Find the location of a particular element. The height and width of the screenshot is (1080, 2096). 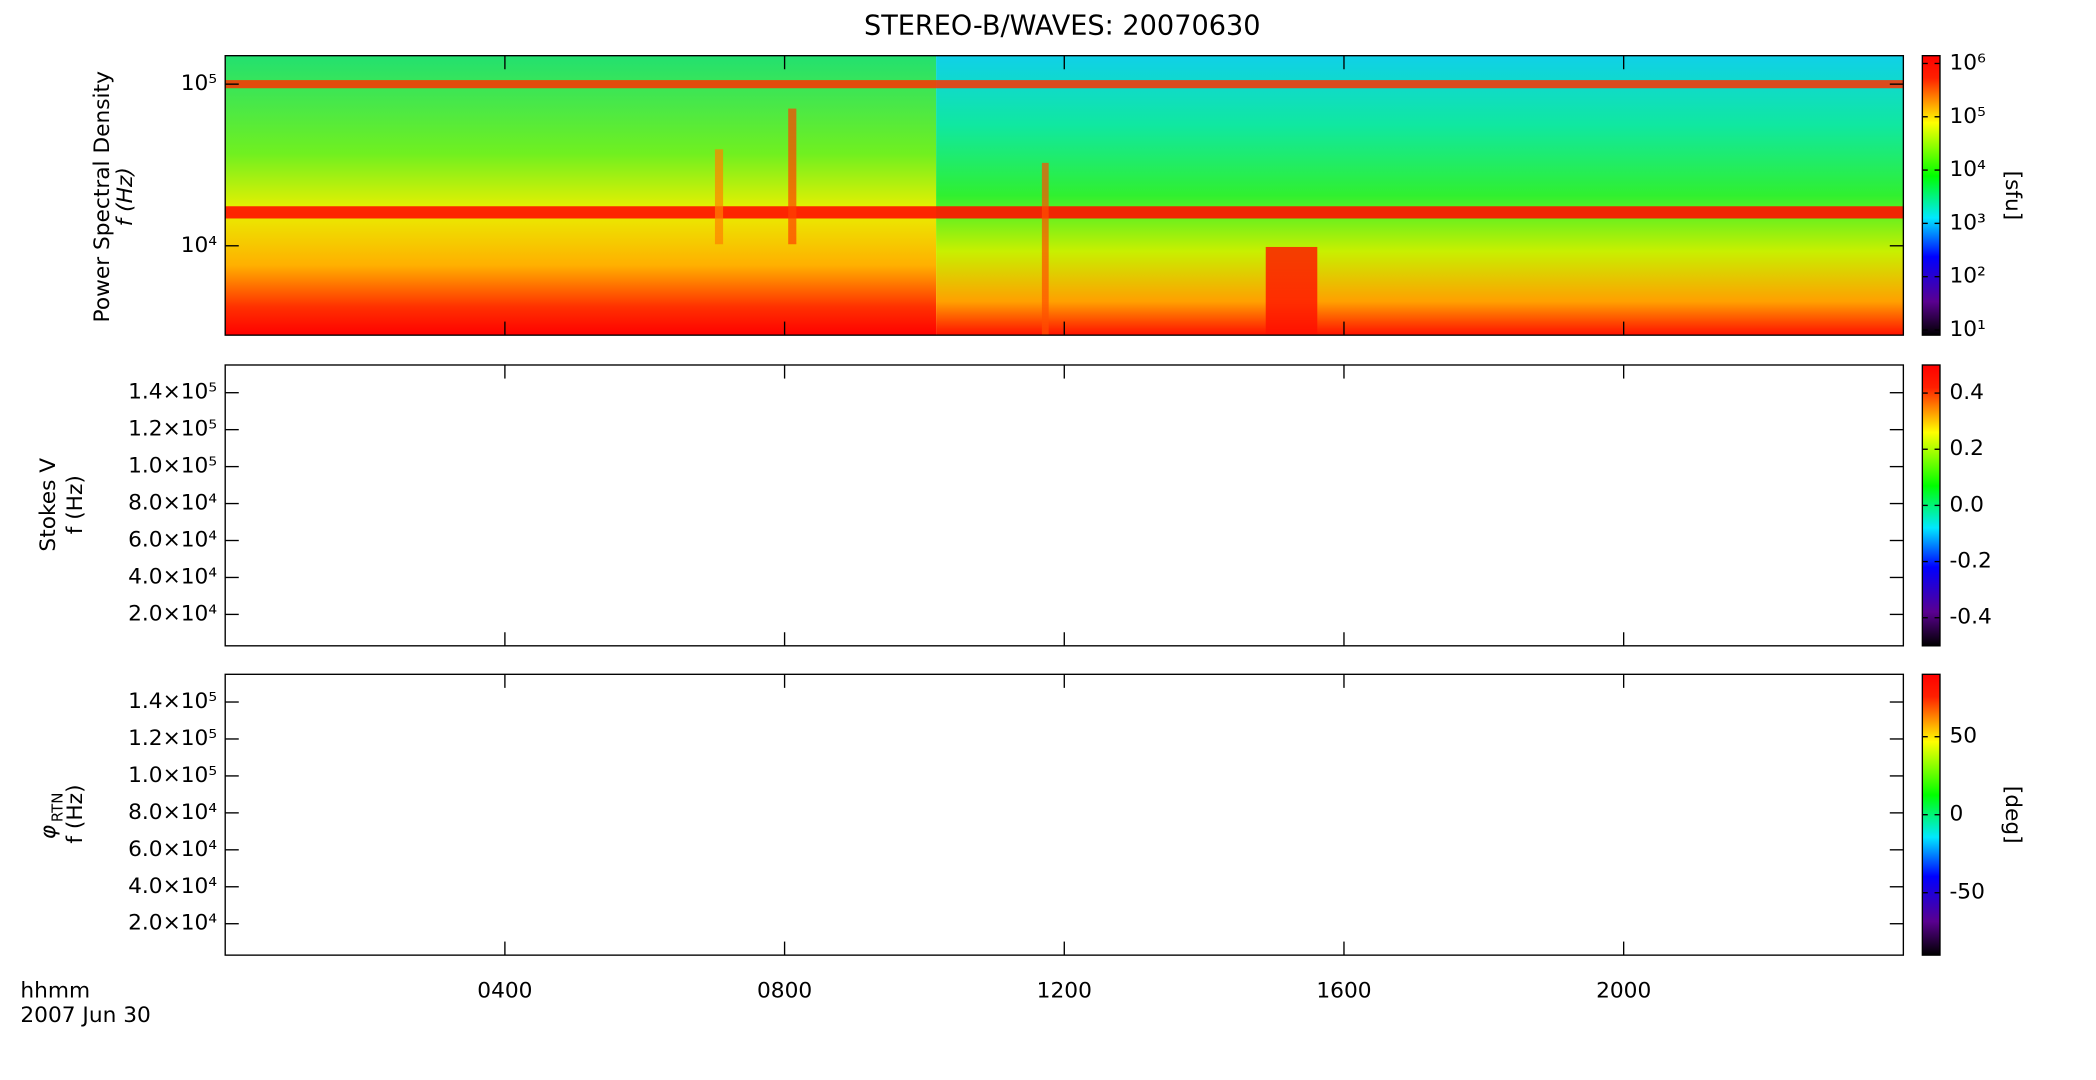

colorbar-label: [deg] is located at coordinates (2012, 815).